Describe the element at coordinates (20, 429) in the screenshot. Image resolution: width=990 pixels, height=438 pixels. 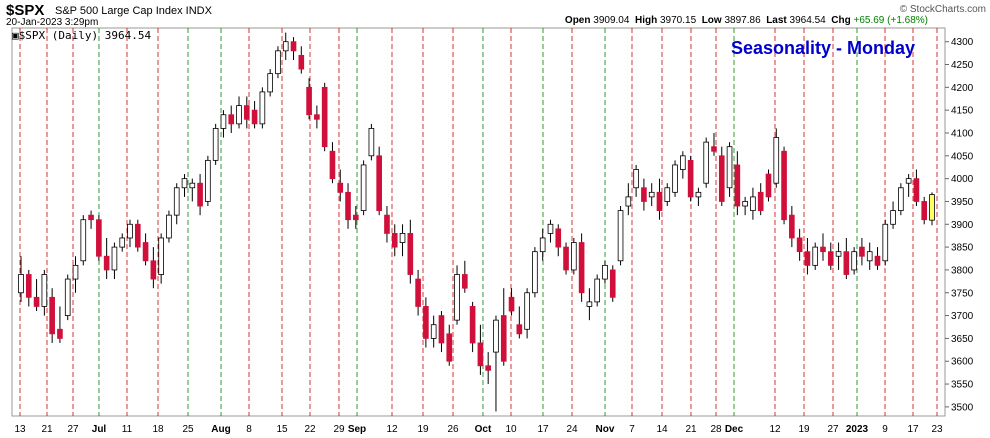
I see `x-tick-label: 13` at that location.